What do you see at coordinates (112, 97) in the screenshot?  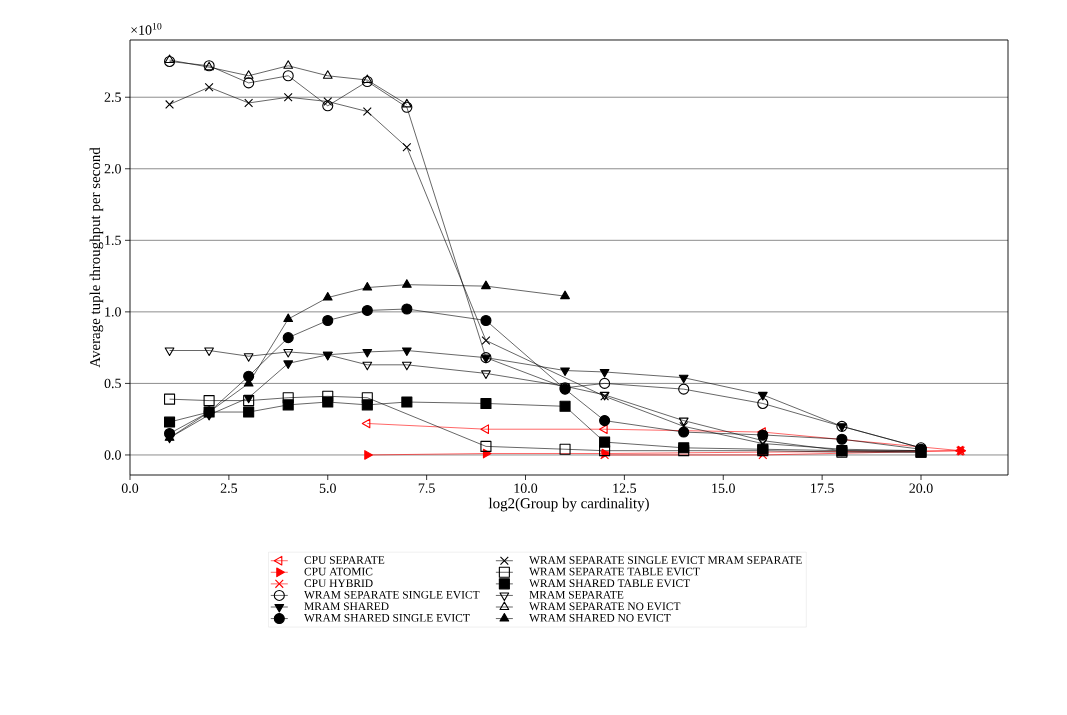 I see `y-tick-label: 2.5` at bounding box center [112, 97].